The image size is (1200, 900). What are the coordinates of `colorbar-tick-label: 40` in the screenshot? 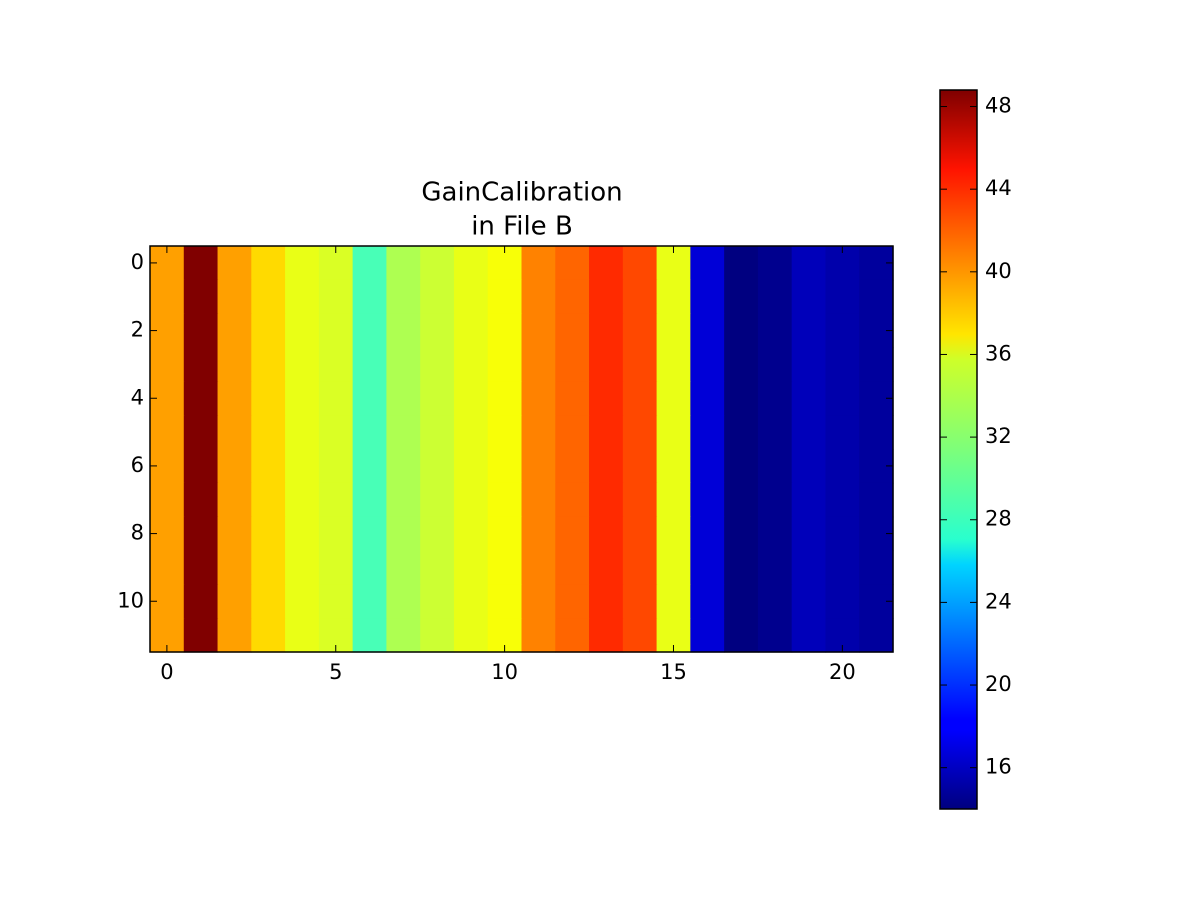 It's located at (998, 271).